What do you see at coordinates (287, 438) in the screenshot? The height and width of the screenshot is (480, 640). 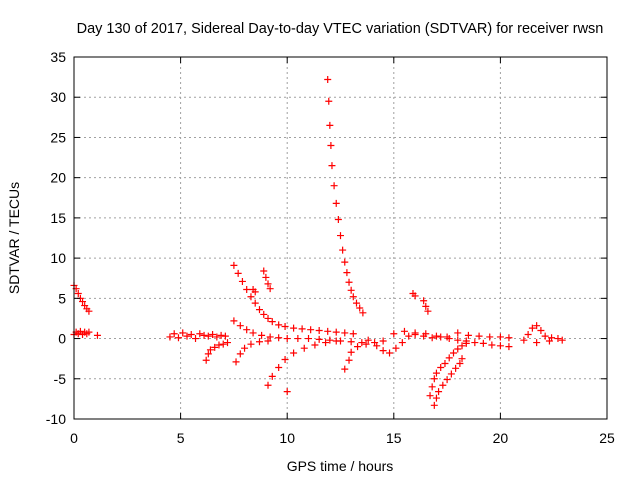 I see `x-tick-label: 10` at bounding box center [287, 438].